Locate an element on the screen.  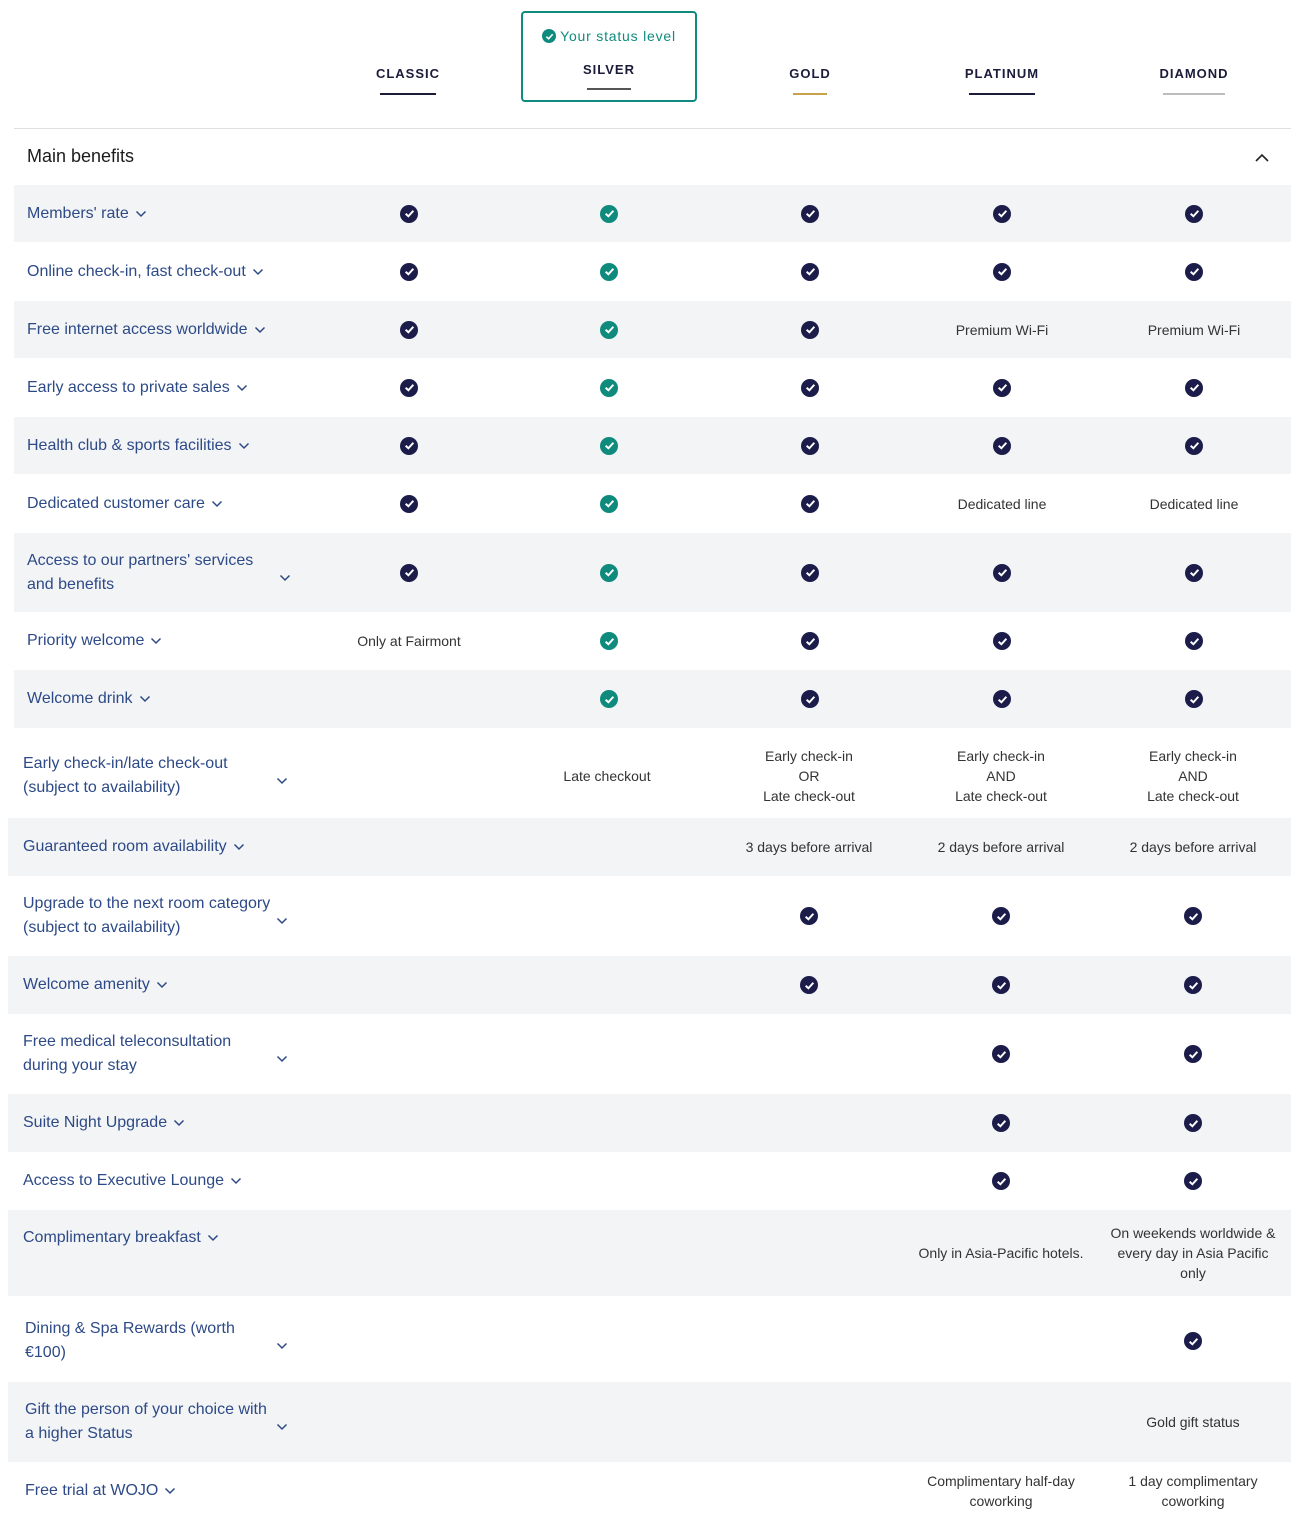
benefit-label: Free internet access worldwide is located at coordinates (146, 330).